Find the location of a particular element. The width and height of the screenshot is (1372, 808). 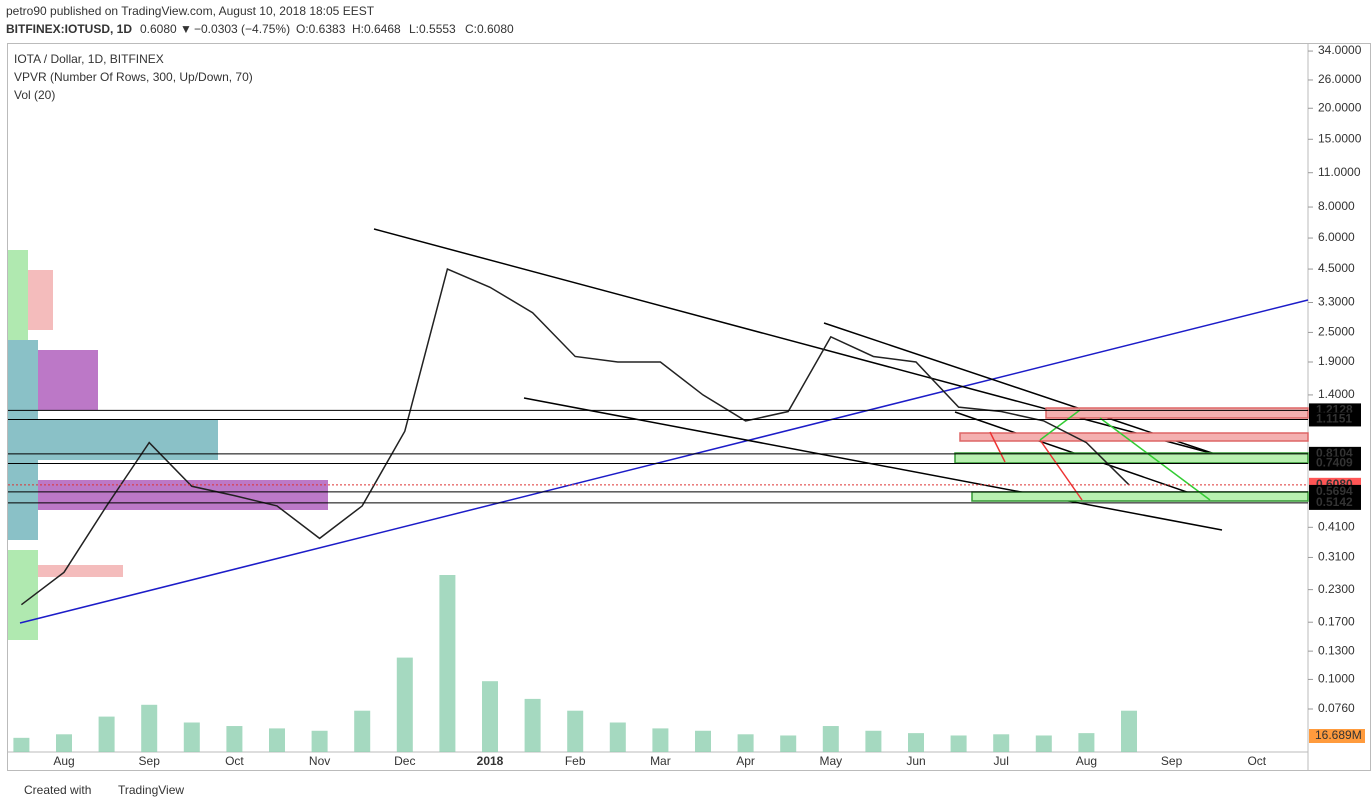

footer-brand: TradingView is located at coordinates (151, 790).